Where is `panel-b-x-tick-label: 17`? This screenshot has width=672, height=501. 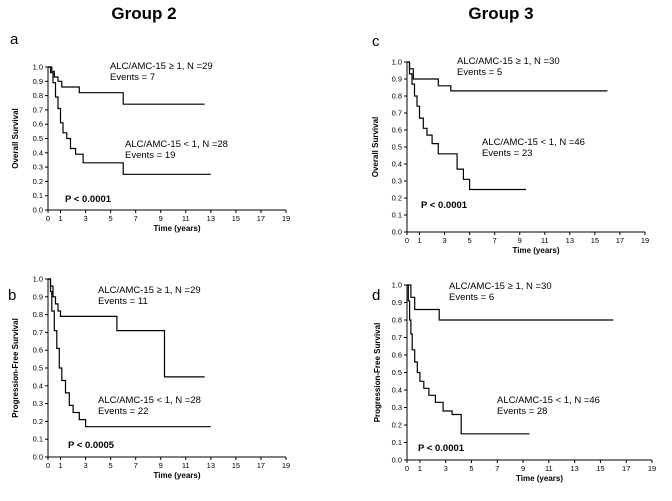 panel-b-x-tick-label: 17 is located at coordinates (261, 465).